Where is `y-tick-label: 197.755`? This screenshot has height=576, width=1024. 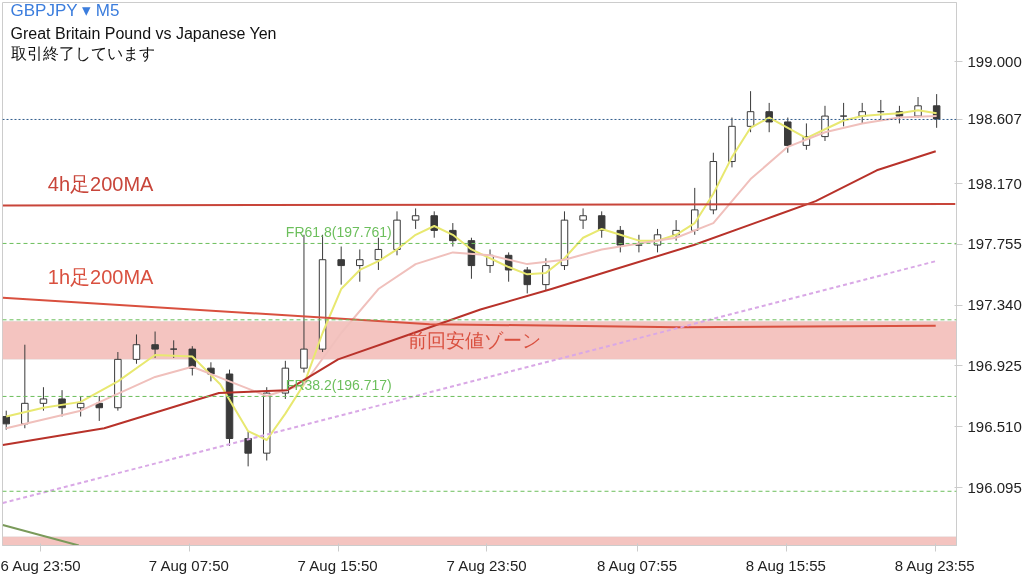
y-tick-label: 197.755 is located at coordinates (994, 244).